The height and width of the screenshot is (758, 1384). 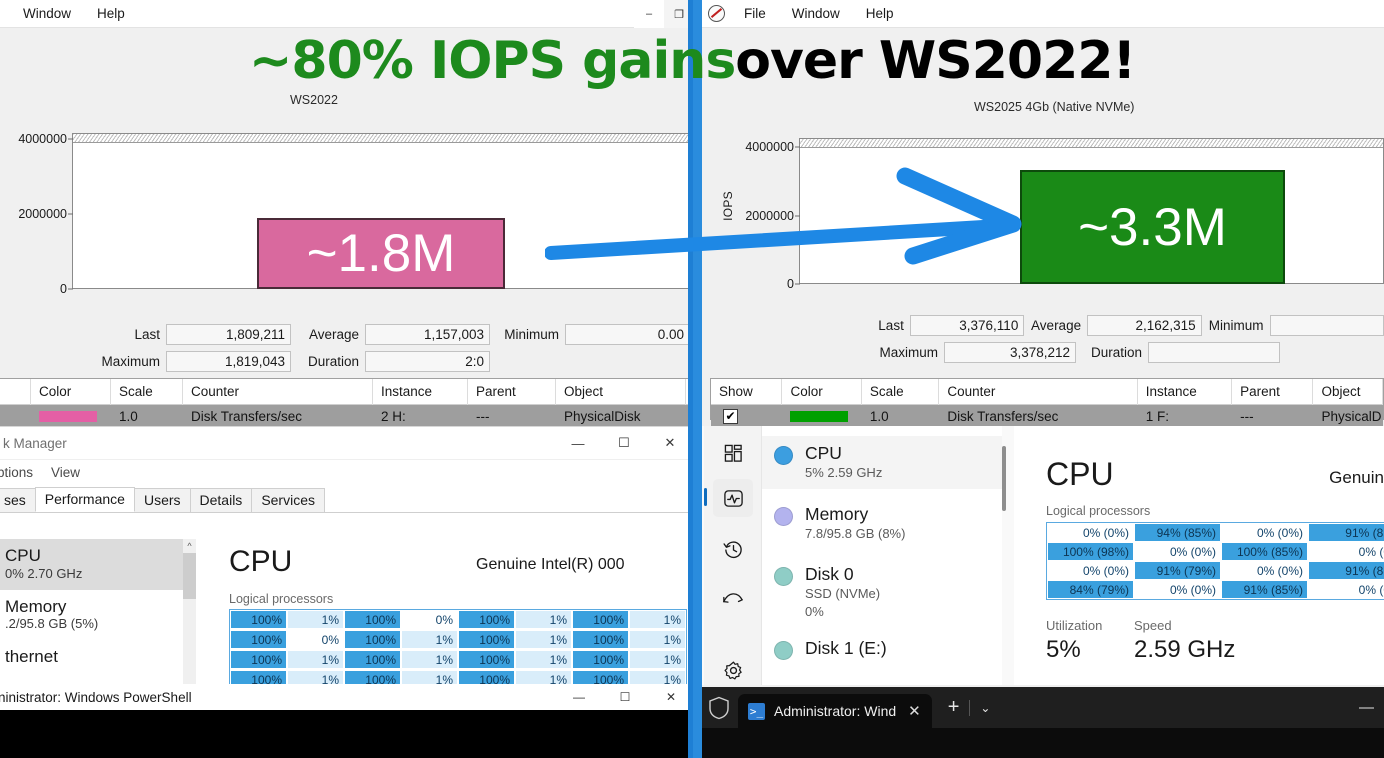 I want to click on menu-options: ptions, so click(x=17, y=472).